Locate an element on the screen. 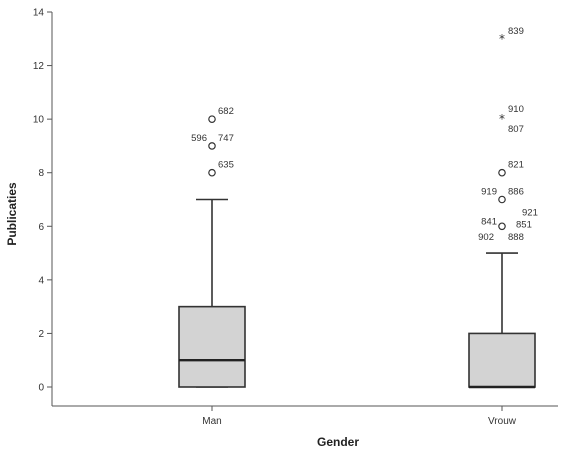  y-tick-label: 2 is located at coordinates (41, 334).